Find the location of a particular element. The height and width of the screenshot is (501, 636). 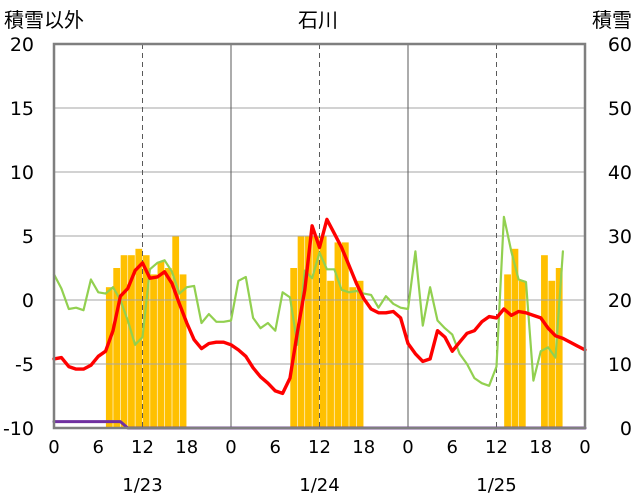

left-tick-label: 20 is located at coordinates (22, 45).